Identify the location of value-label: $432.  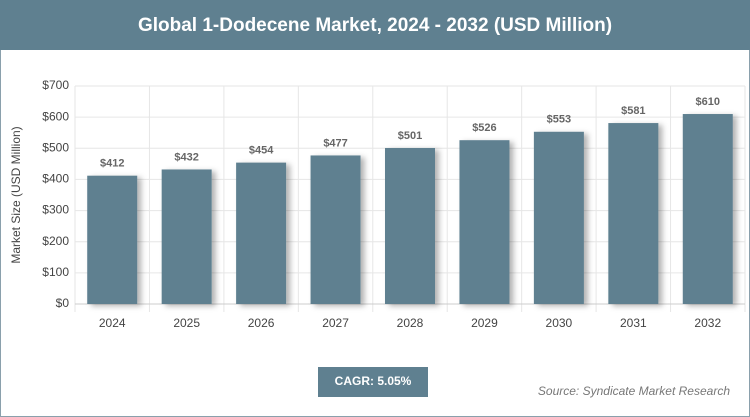
(186, 157).